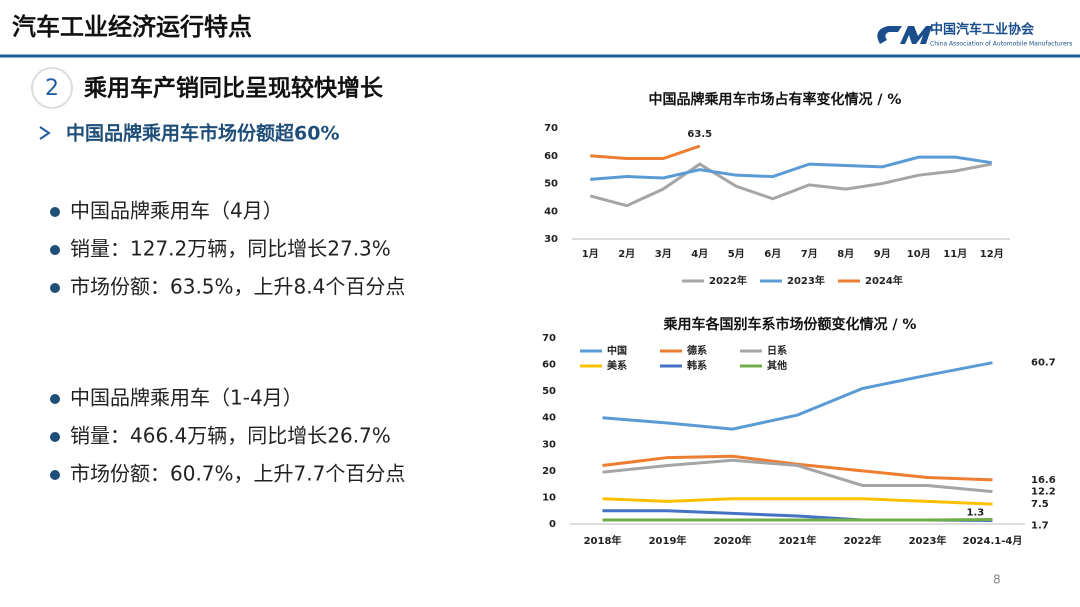 The width and height of the screenshot is (1080, 607). I want to click on section-number: 2, so click(52, 88).